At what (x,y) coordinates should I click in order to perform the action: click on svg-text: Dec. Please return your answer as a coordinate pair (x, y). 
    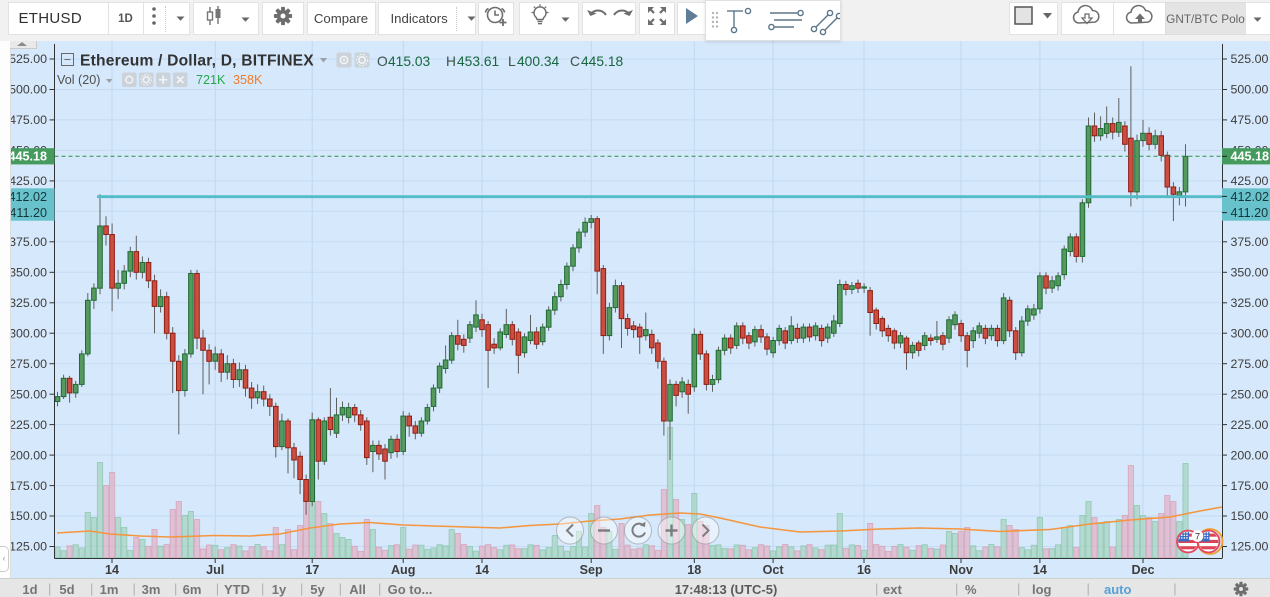
    Looking at the image, I should click on (1142, 570).